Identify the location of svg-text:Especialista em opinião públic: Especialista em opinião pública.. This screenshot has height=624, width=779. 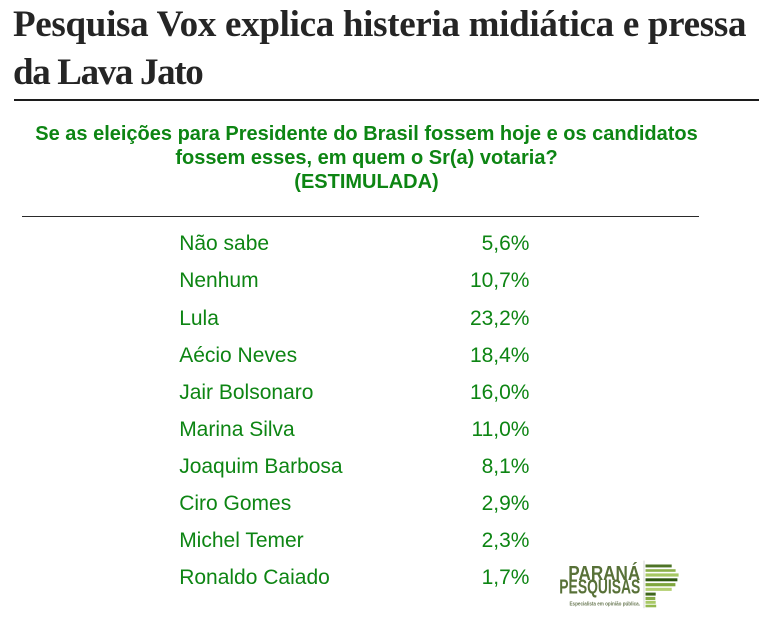
(605, 604).